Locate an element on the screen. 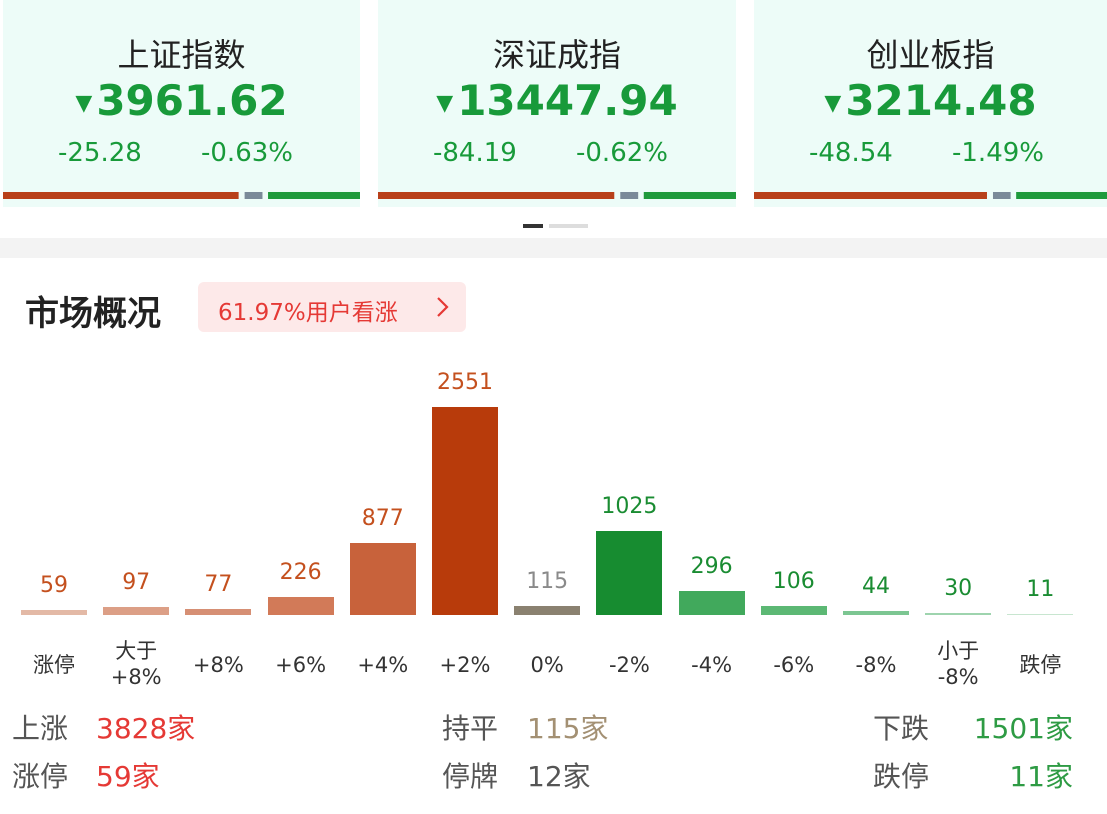 The image size is (1107, 814). summary-value: 1501家 is located at coordinates (1023, 728).